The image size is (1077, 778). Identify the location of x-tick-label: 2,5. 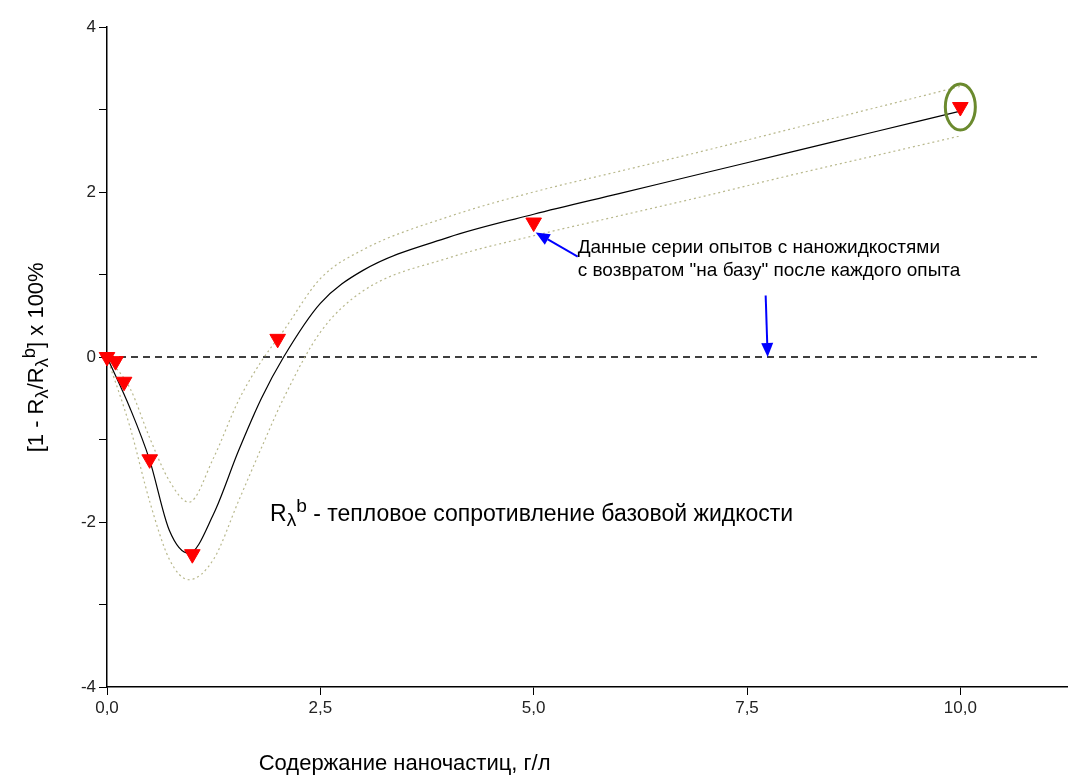
(320, 707).